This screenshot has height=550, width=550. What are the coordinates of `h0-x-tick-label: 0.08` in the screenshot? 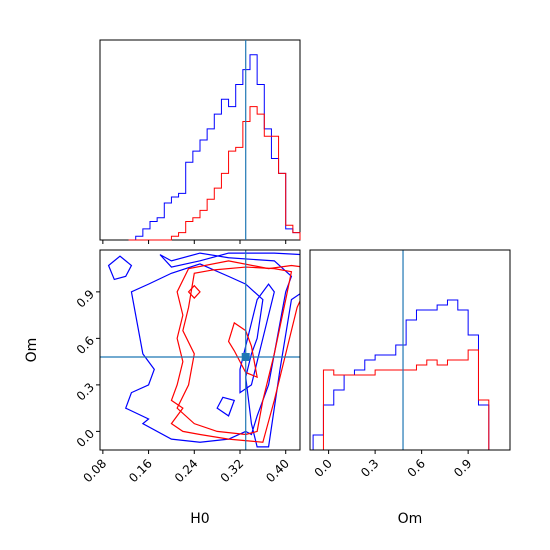 It's located at (94, 470).